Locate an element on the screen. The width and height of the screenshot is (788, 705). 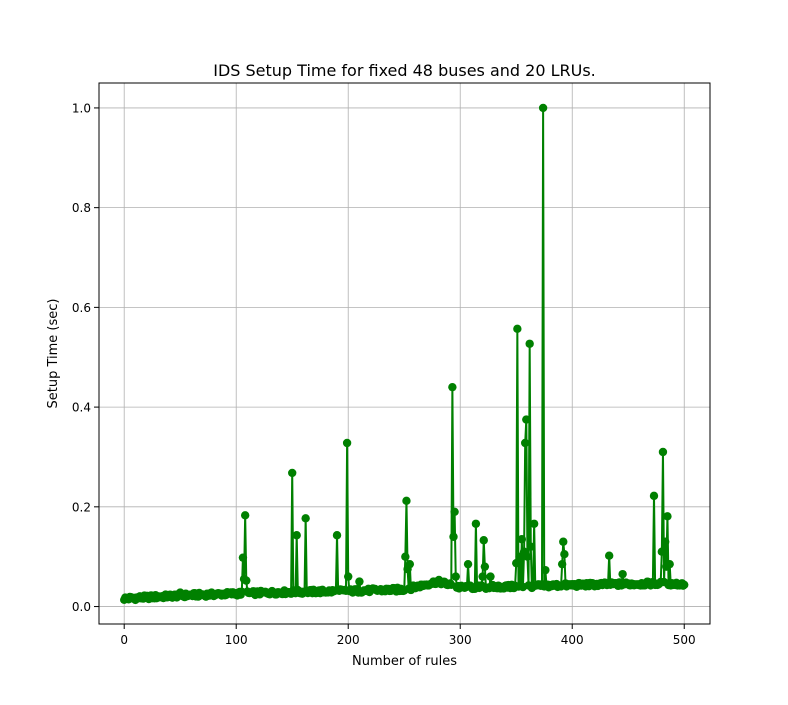
x-tick-label: 0 is located at coordinates (124, 640).